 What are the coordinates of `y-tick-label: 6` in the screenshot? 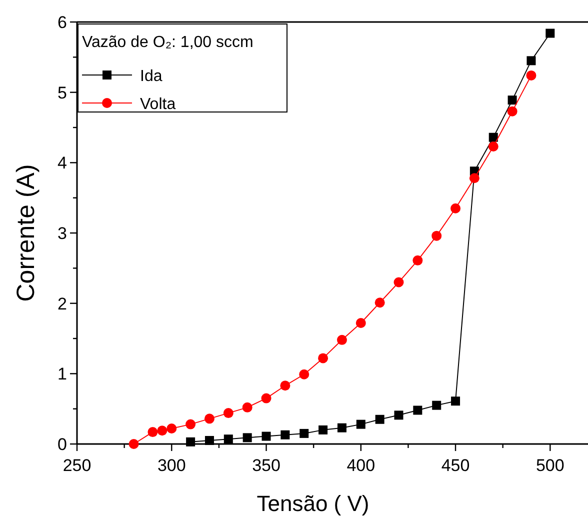 It's located at (62, 22).